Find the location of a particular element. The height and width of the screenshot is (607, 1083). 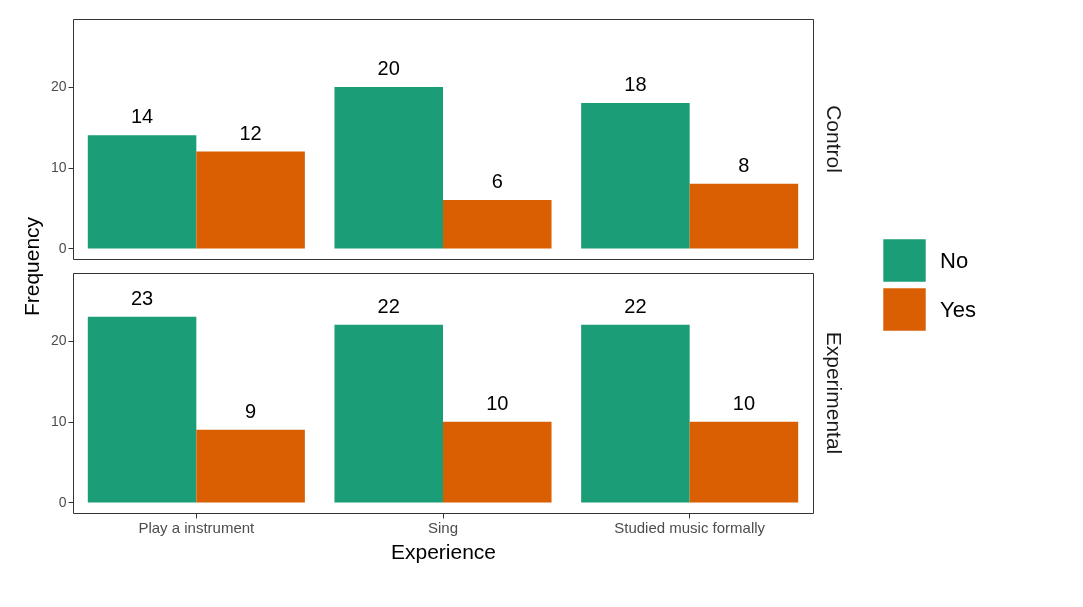

data-label: 23 is located at coordinates (142, 297).